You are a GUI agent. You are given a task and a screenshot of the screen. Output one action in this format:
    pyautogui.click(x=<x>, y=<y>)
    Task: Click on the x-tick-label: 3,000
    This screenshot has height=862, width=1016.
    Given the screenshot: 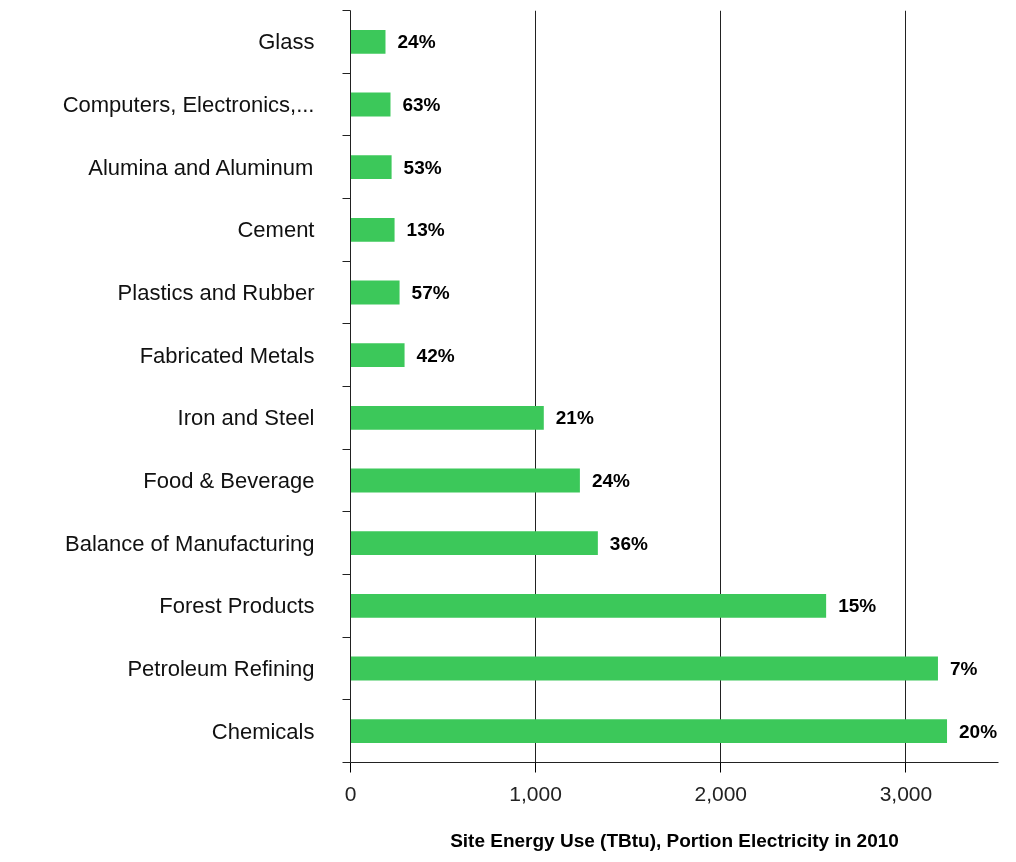 What is the action you would take?
    pyautogui.click(x=906, y=793)
    